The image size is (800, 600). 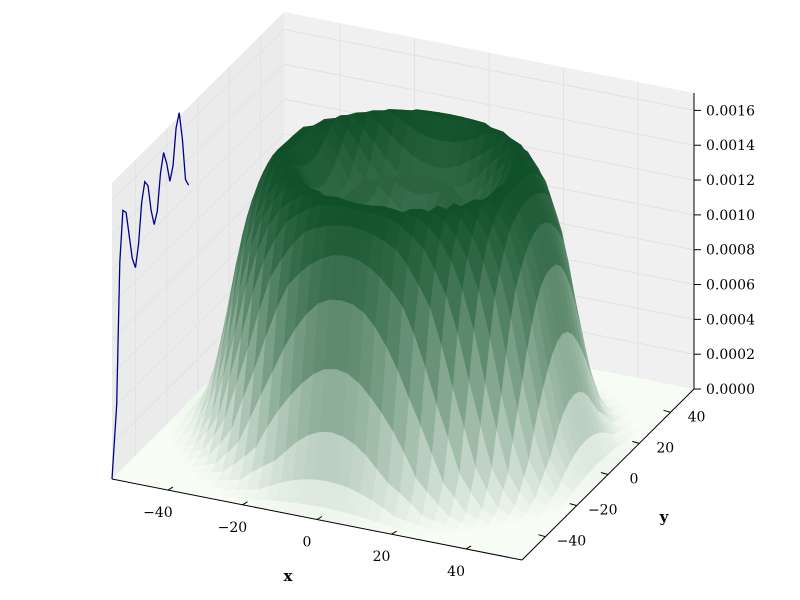 What do you see at coordinates (382, 557) in the screenshot?
I see `x-tick-label: 20` at bounding box center [382, 557].